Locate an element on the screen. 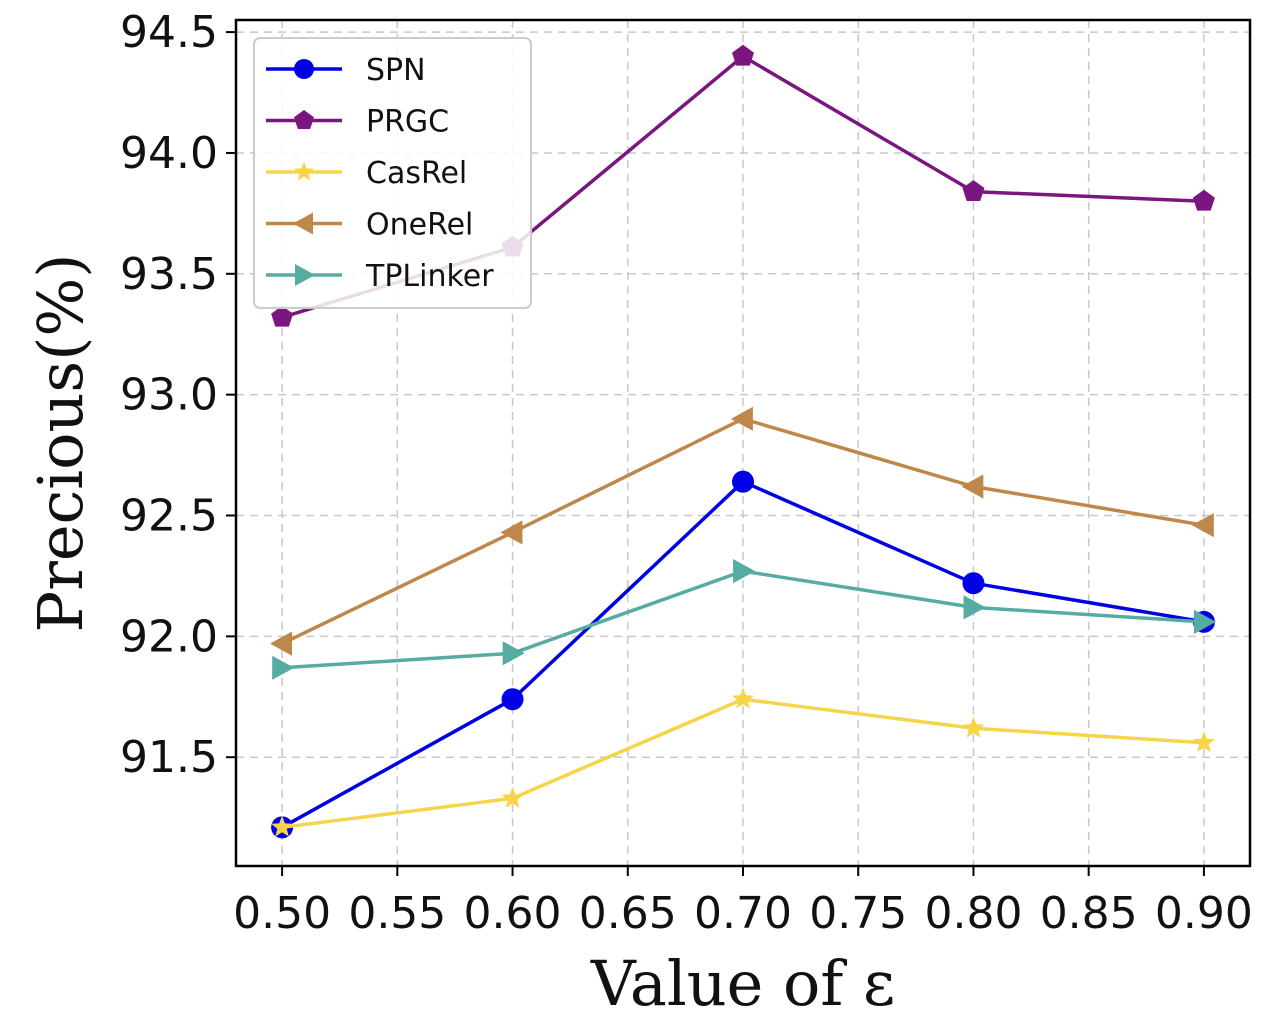  y-tick-label: 91.5 is located at coordinates (169, 757).